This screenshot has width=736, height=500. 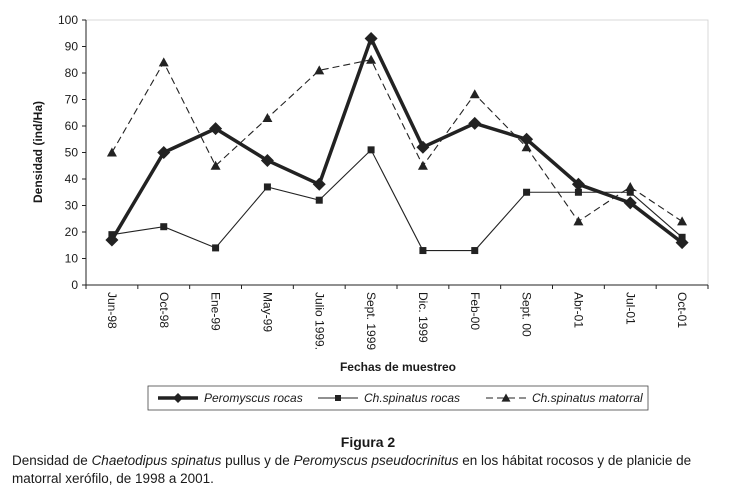 I want to click on x-tick-label: Dic. 1999, so click(x=423, y=317).